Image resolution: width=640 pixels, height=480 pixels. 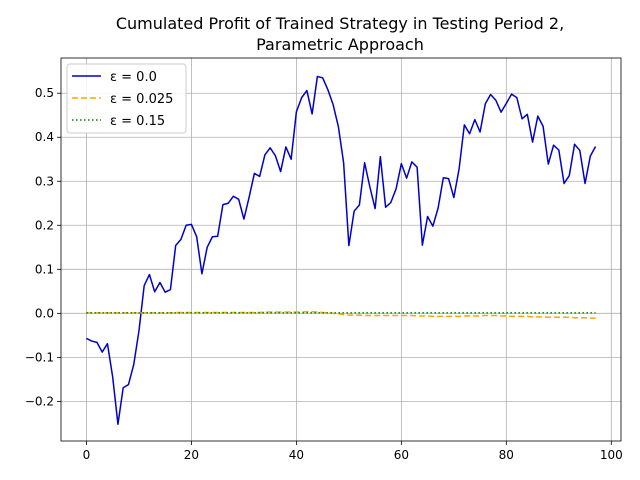 I want to click on legend-box, so click(x=126, y=98).